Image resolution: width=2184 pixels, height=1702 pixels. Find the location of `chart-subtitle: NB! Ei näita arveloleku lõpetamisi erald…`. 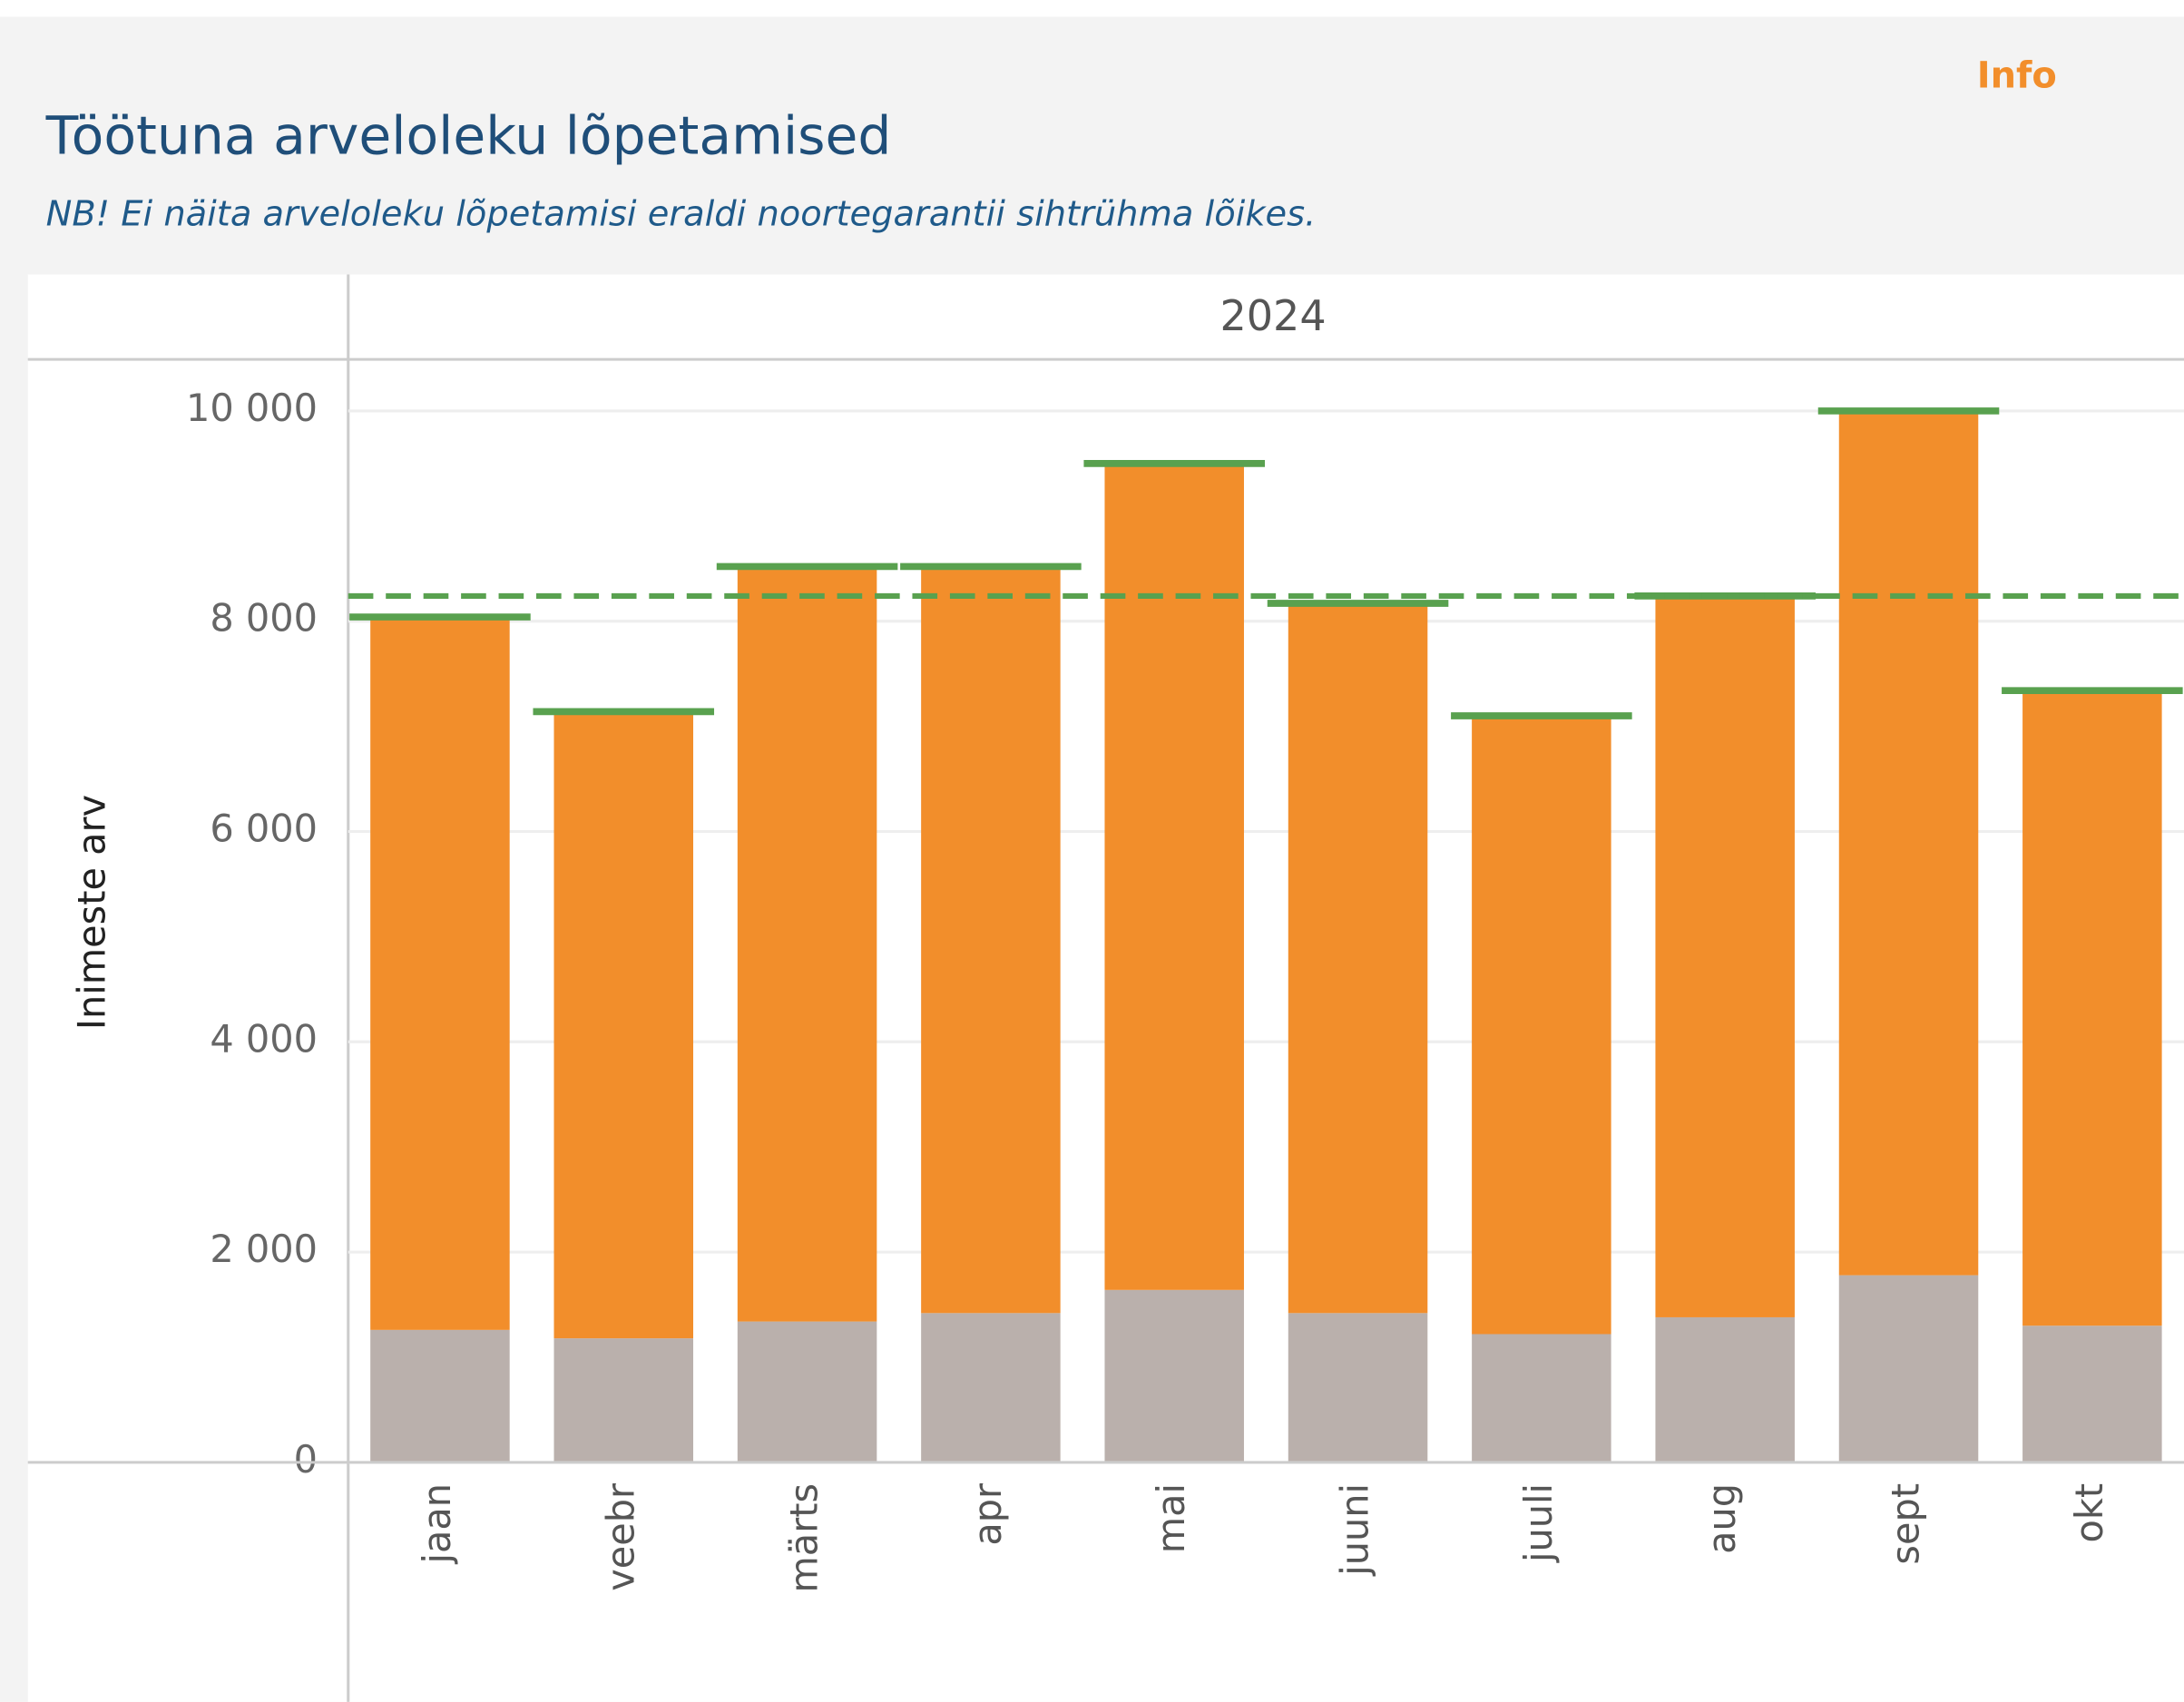

chart-subtitle: NB! Ei näita arveloleku lõpetamisi erald… is located at coordinates (681, 214).